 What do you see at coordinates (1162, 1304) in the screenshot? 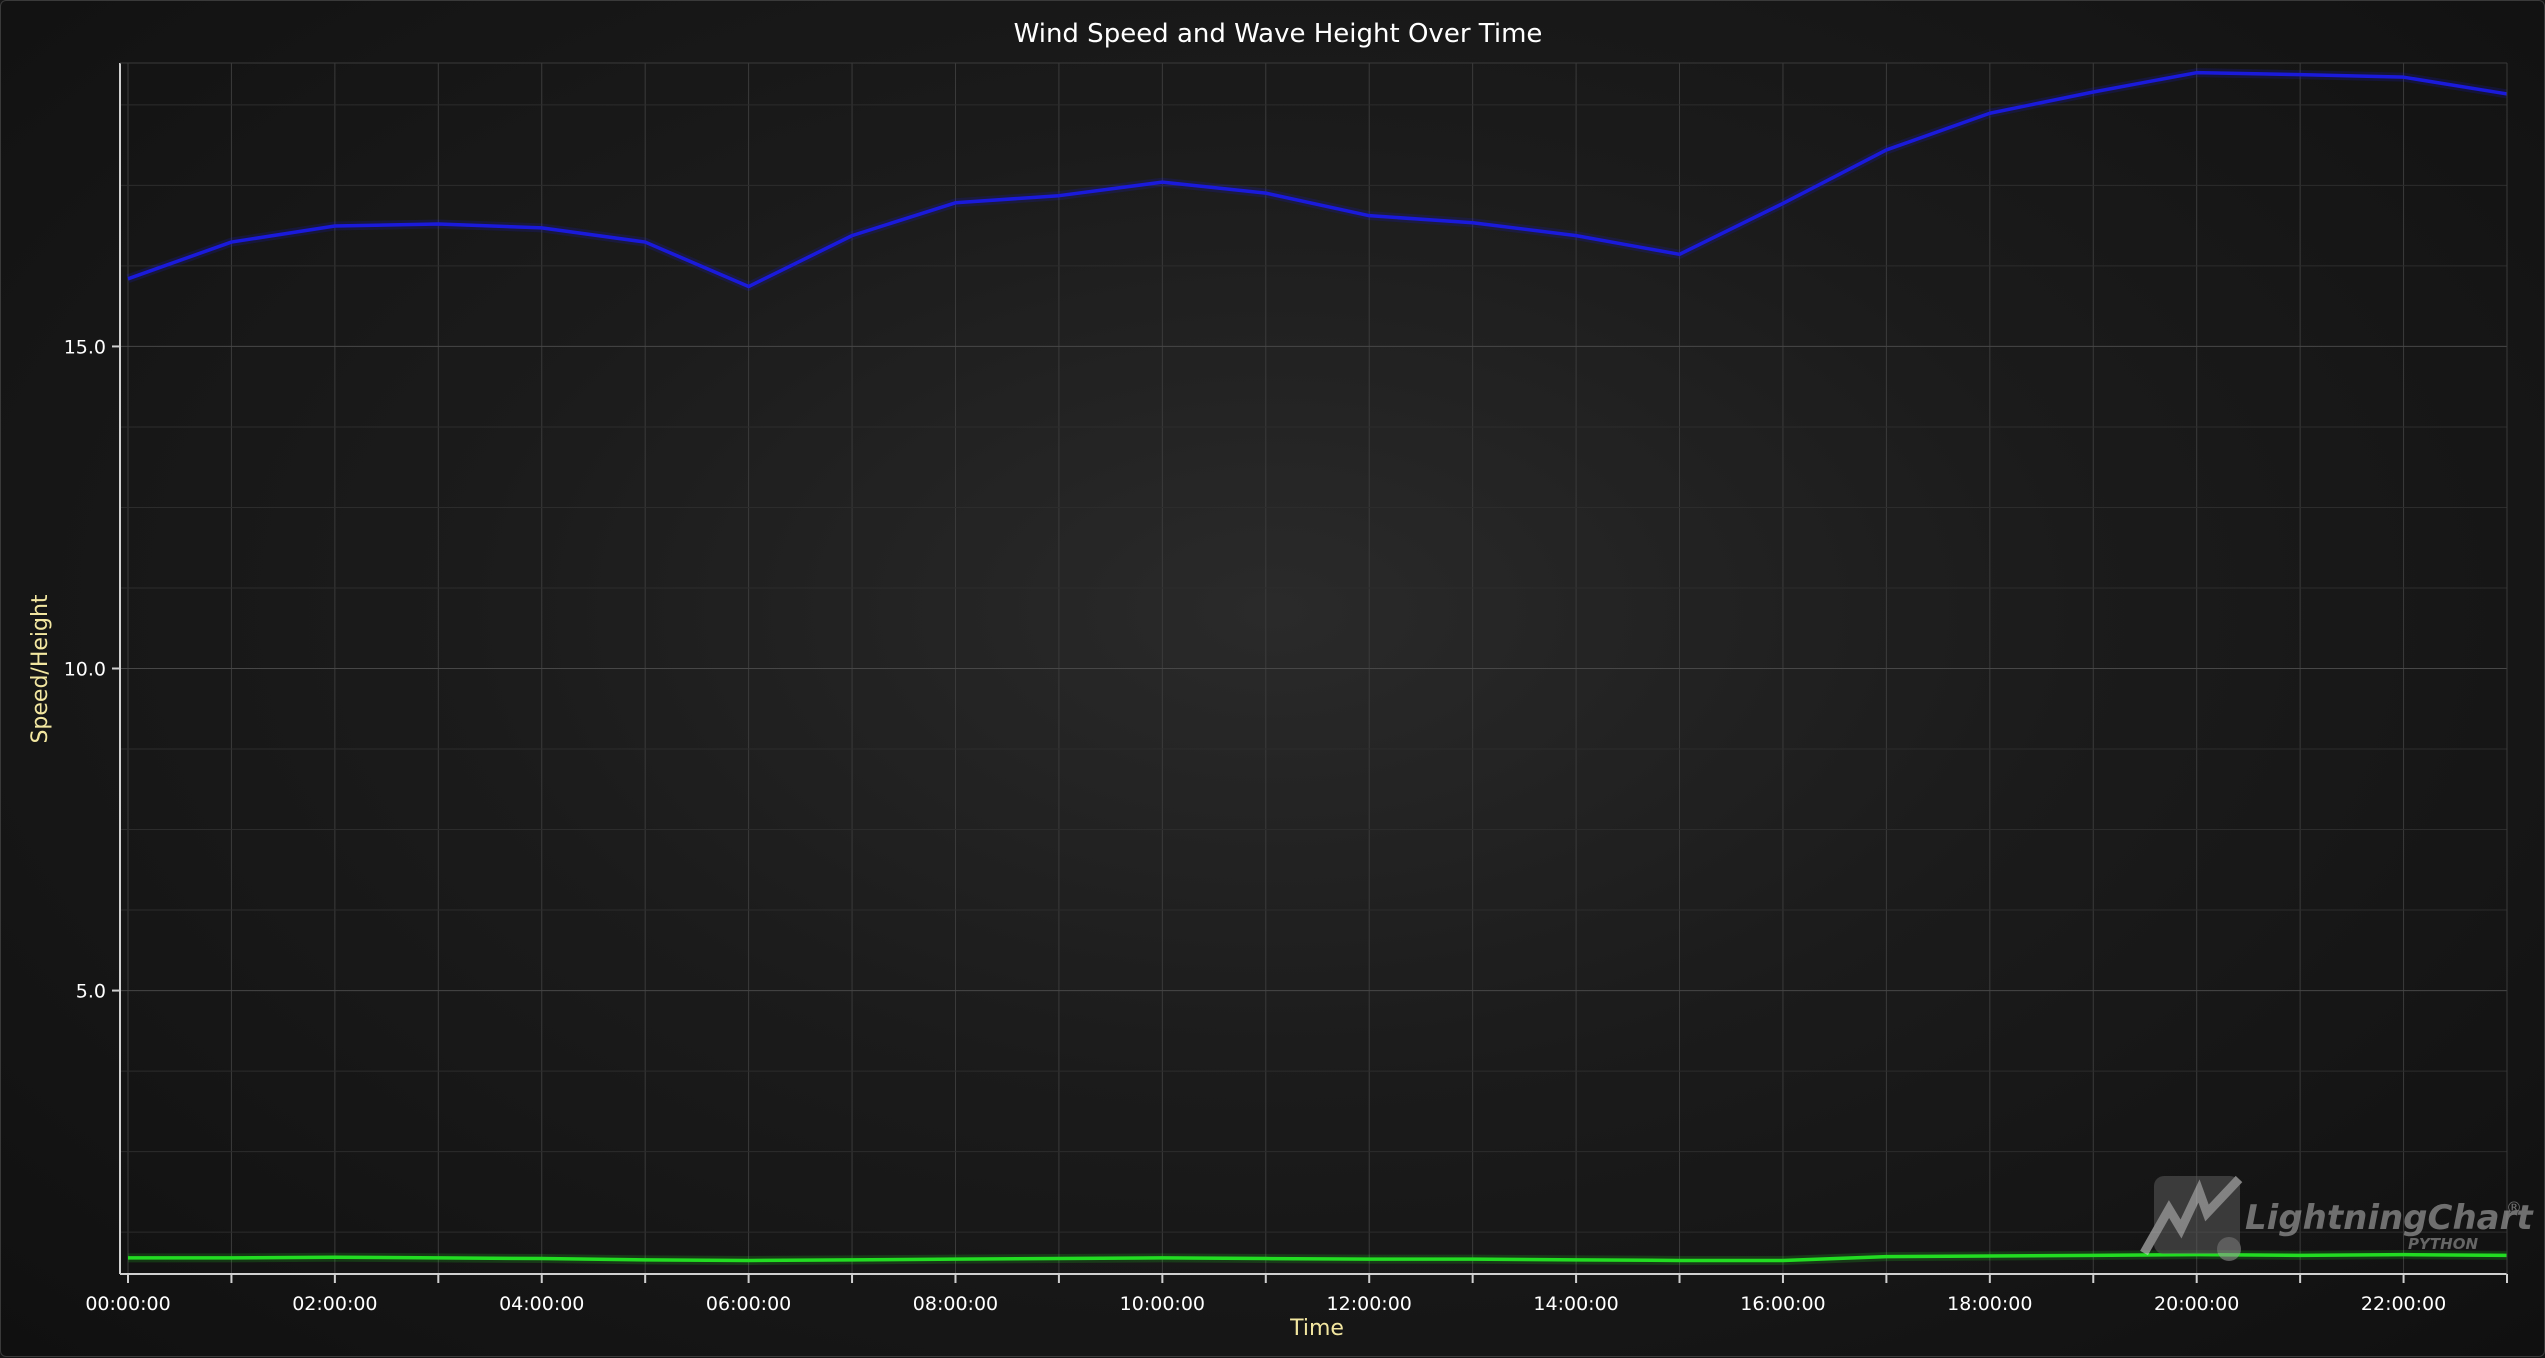
I see `x-tick-label: 10:00:00` at bounding box center [1162, 1304].